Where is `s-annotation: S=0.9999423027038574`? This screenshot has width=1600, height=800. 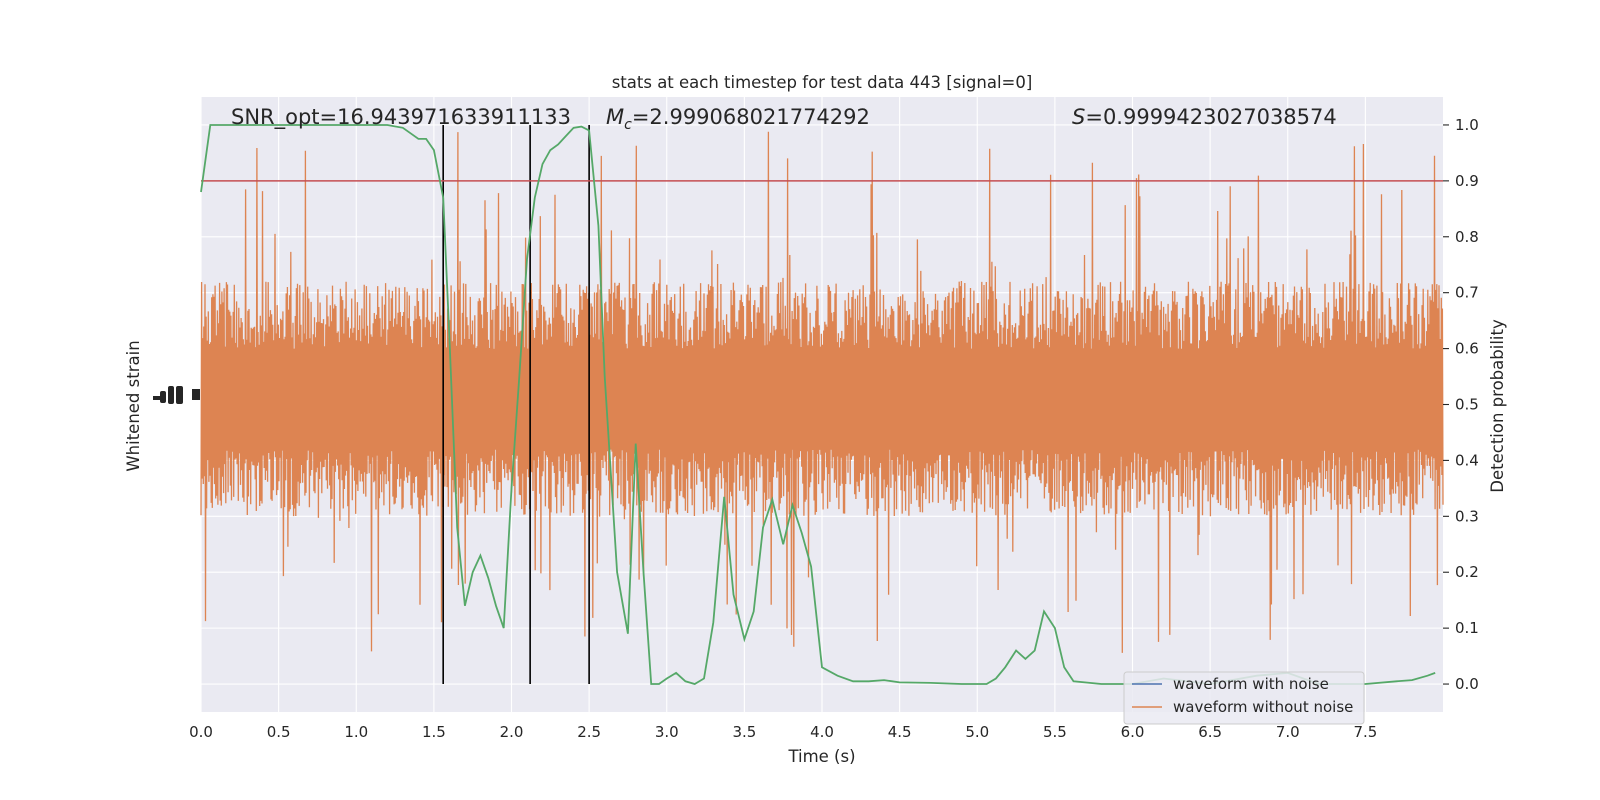 s-annotation: S=0.9999423027038574 is located at coordinates (1204, 117).